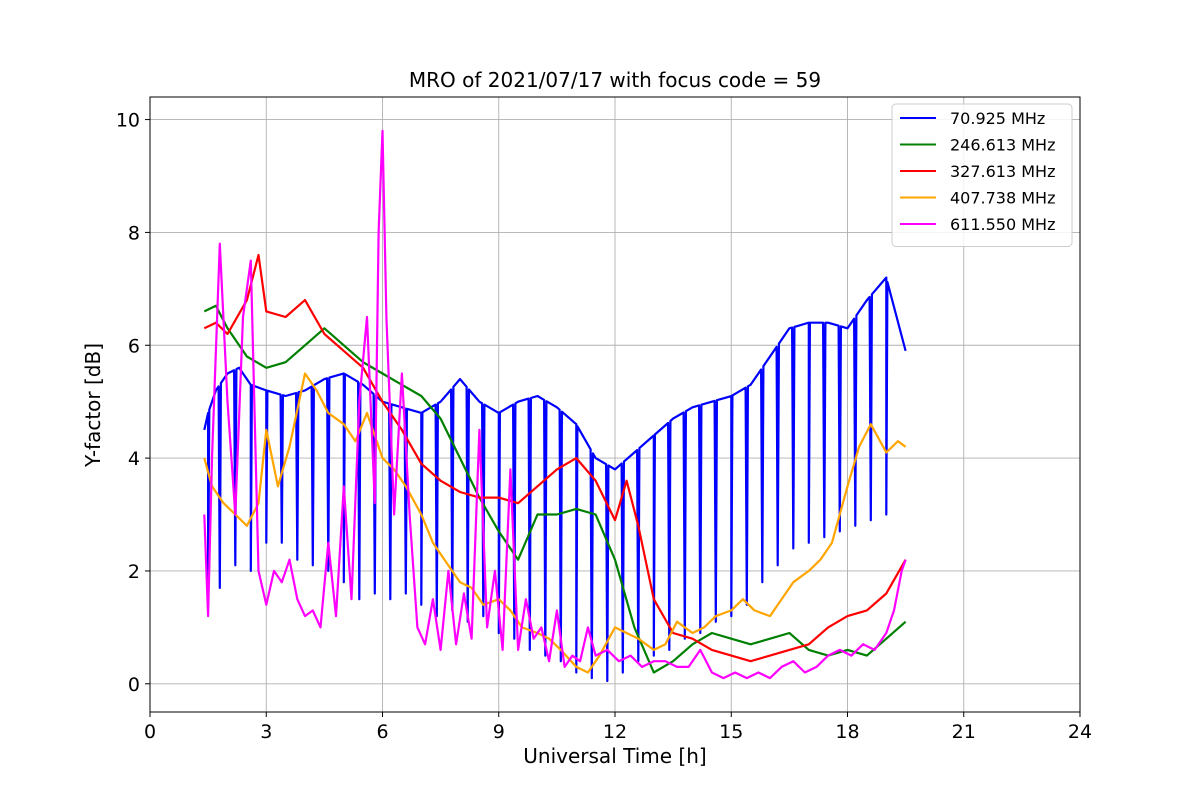 This screenshot has height=804, width=1200. I want to click on x-tick-label: 21, so click(964, 732).